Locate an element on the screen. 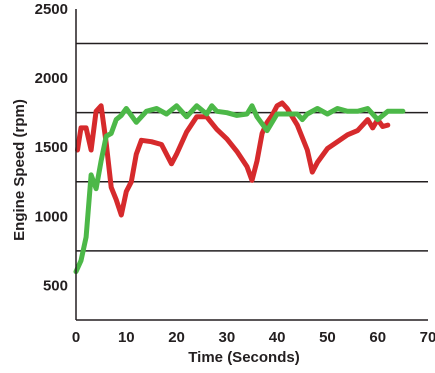  y-tick-label-500: 500 is located at coordinates (55, 285).